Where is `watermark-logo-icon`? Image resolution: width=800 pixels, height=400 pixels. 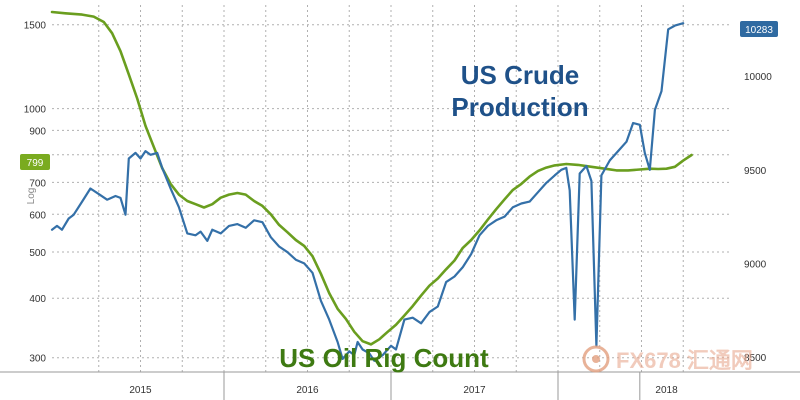
watermark-logo-icon is located at coordinates (596, 359).